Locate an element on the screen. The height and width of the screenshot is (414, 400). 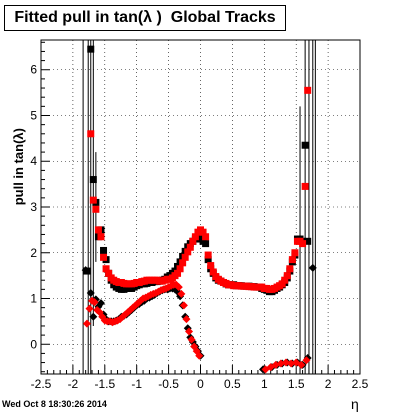
y-tick-label: 2 is located at coordinates (33, 253).